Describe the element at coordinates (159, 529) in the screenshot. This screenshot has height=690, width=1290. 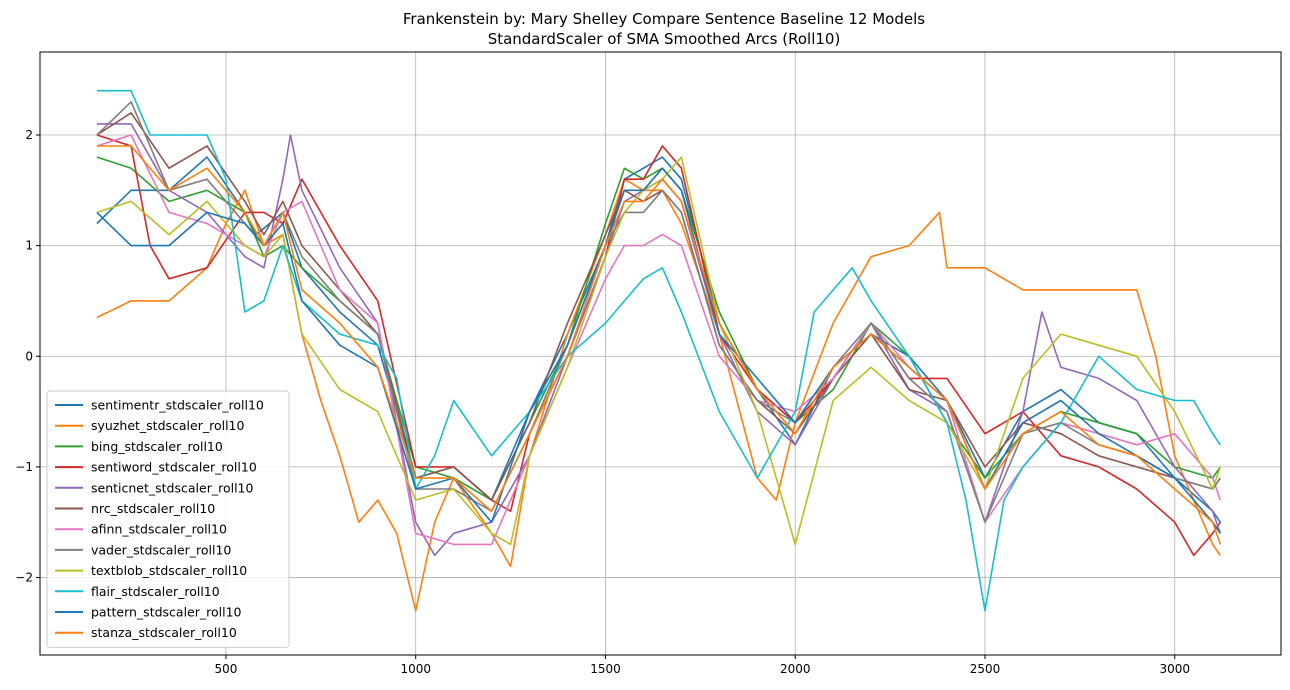
I see `legend-label: afinn_stdscaler_roll10` at that location.